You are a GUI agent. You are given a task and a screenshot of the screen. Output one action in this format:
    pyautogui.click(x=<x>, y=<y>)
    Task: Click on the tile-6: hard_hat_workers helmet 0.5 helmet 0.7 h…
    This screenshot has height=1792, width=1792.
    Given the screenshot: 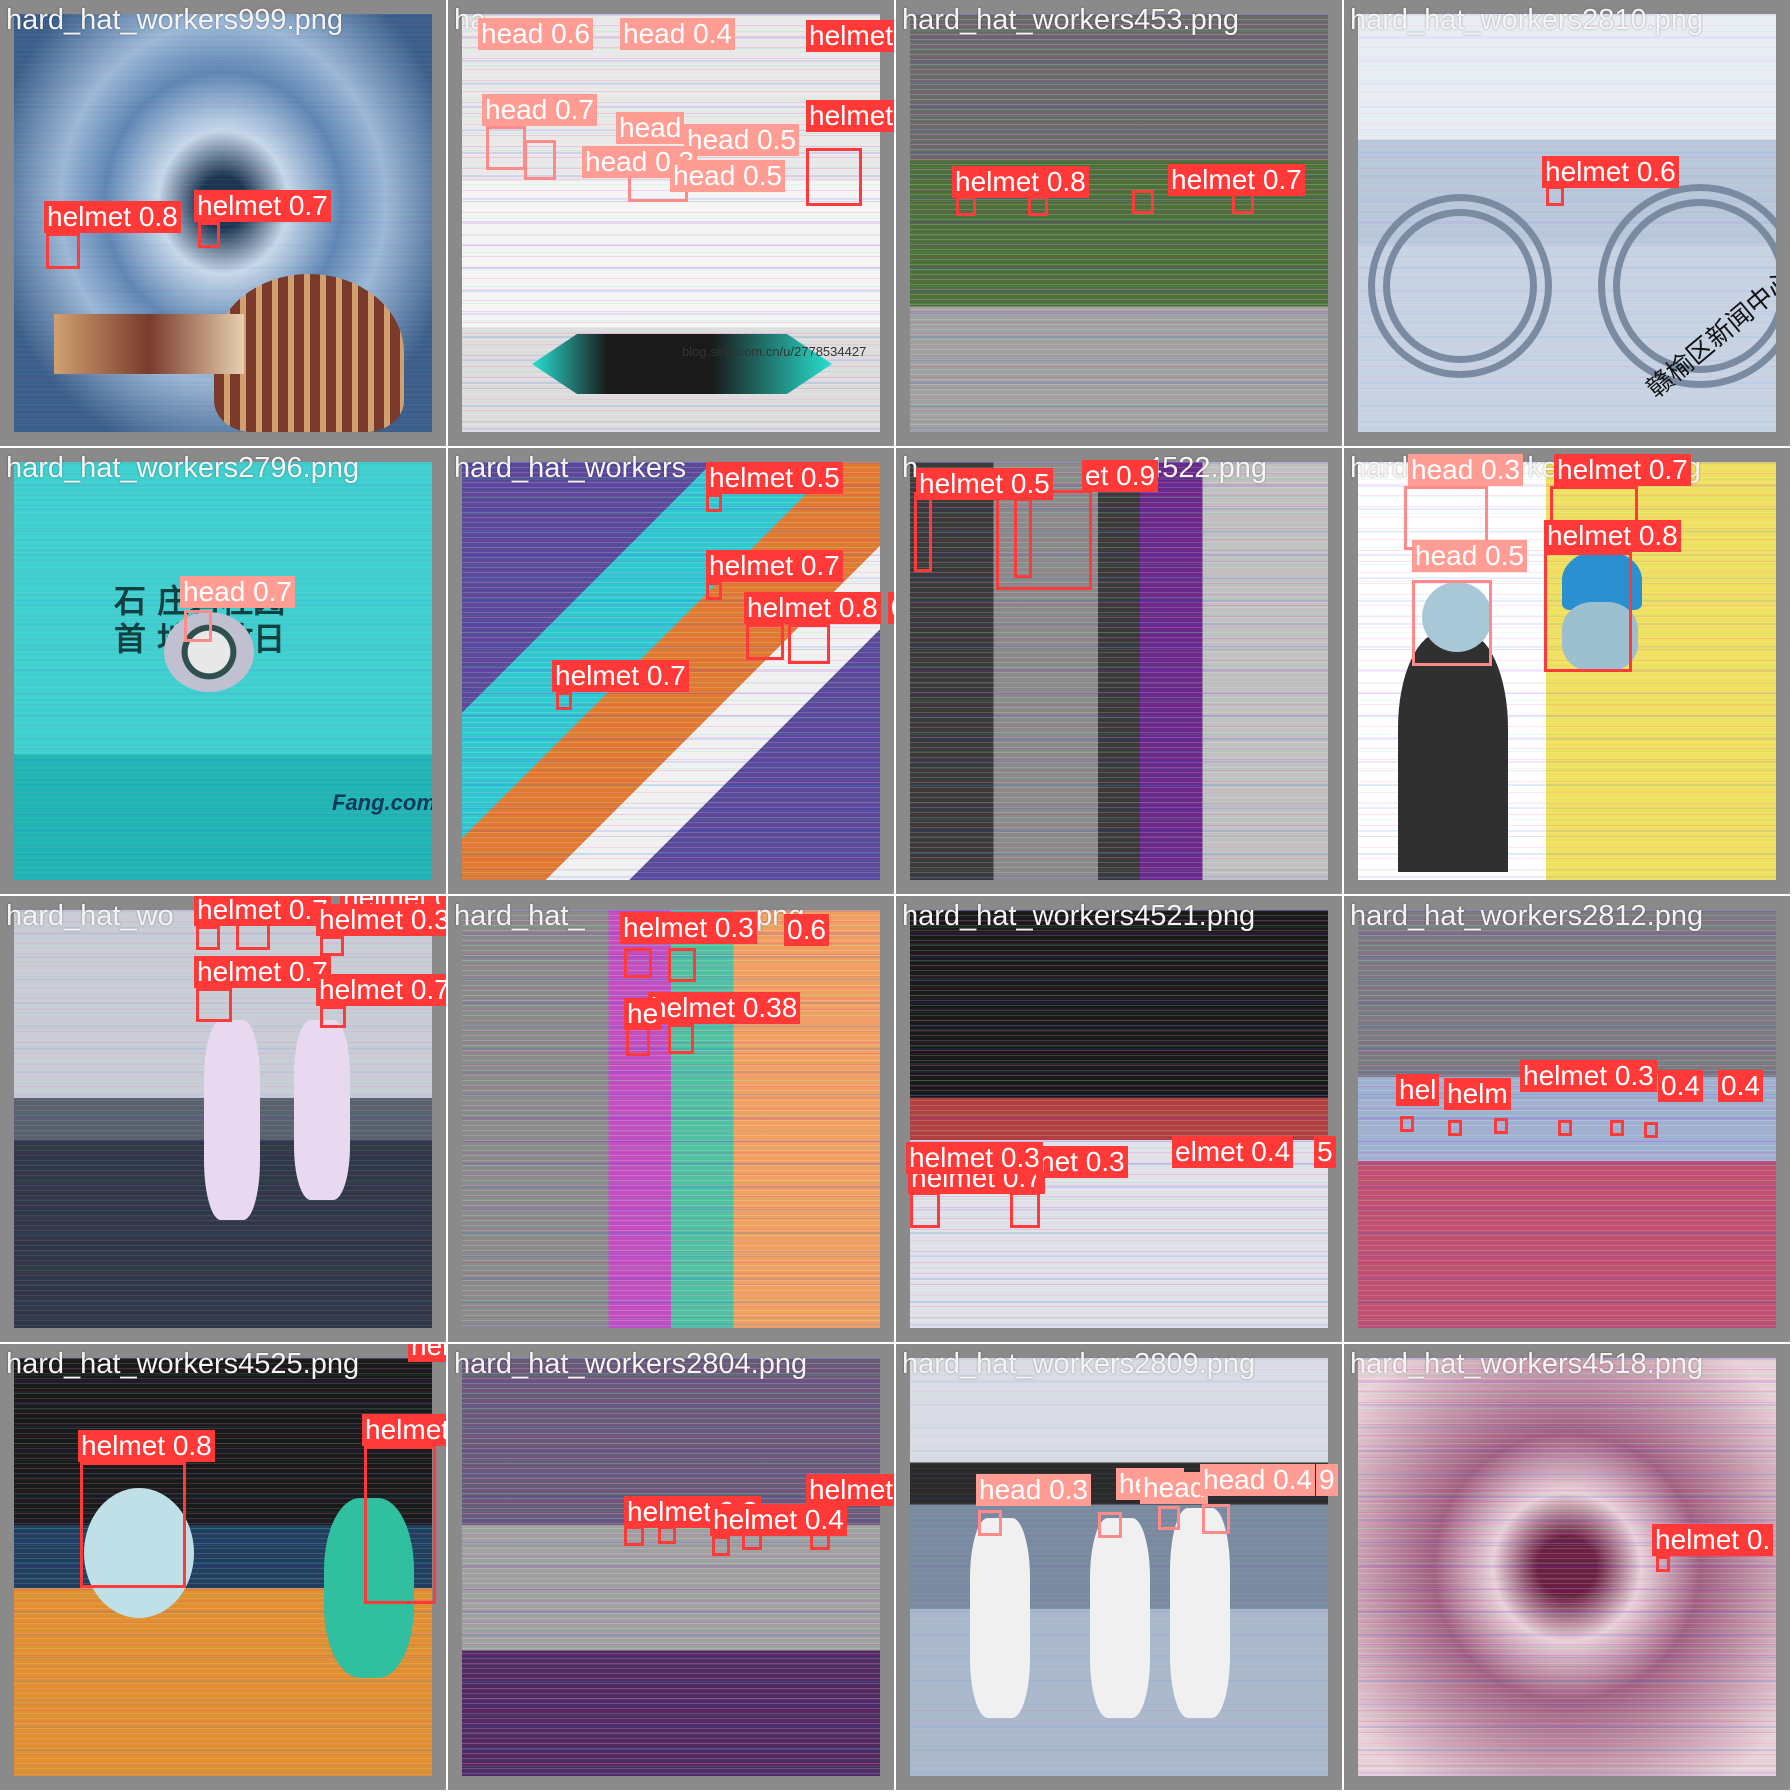 What is the action you would take?
    pyautogui.click(x=671, y=671)
    